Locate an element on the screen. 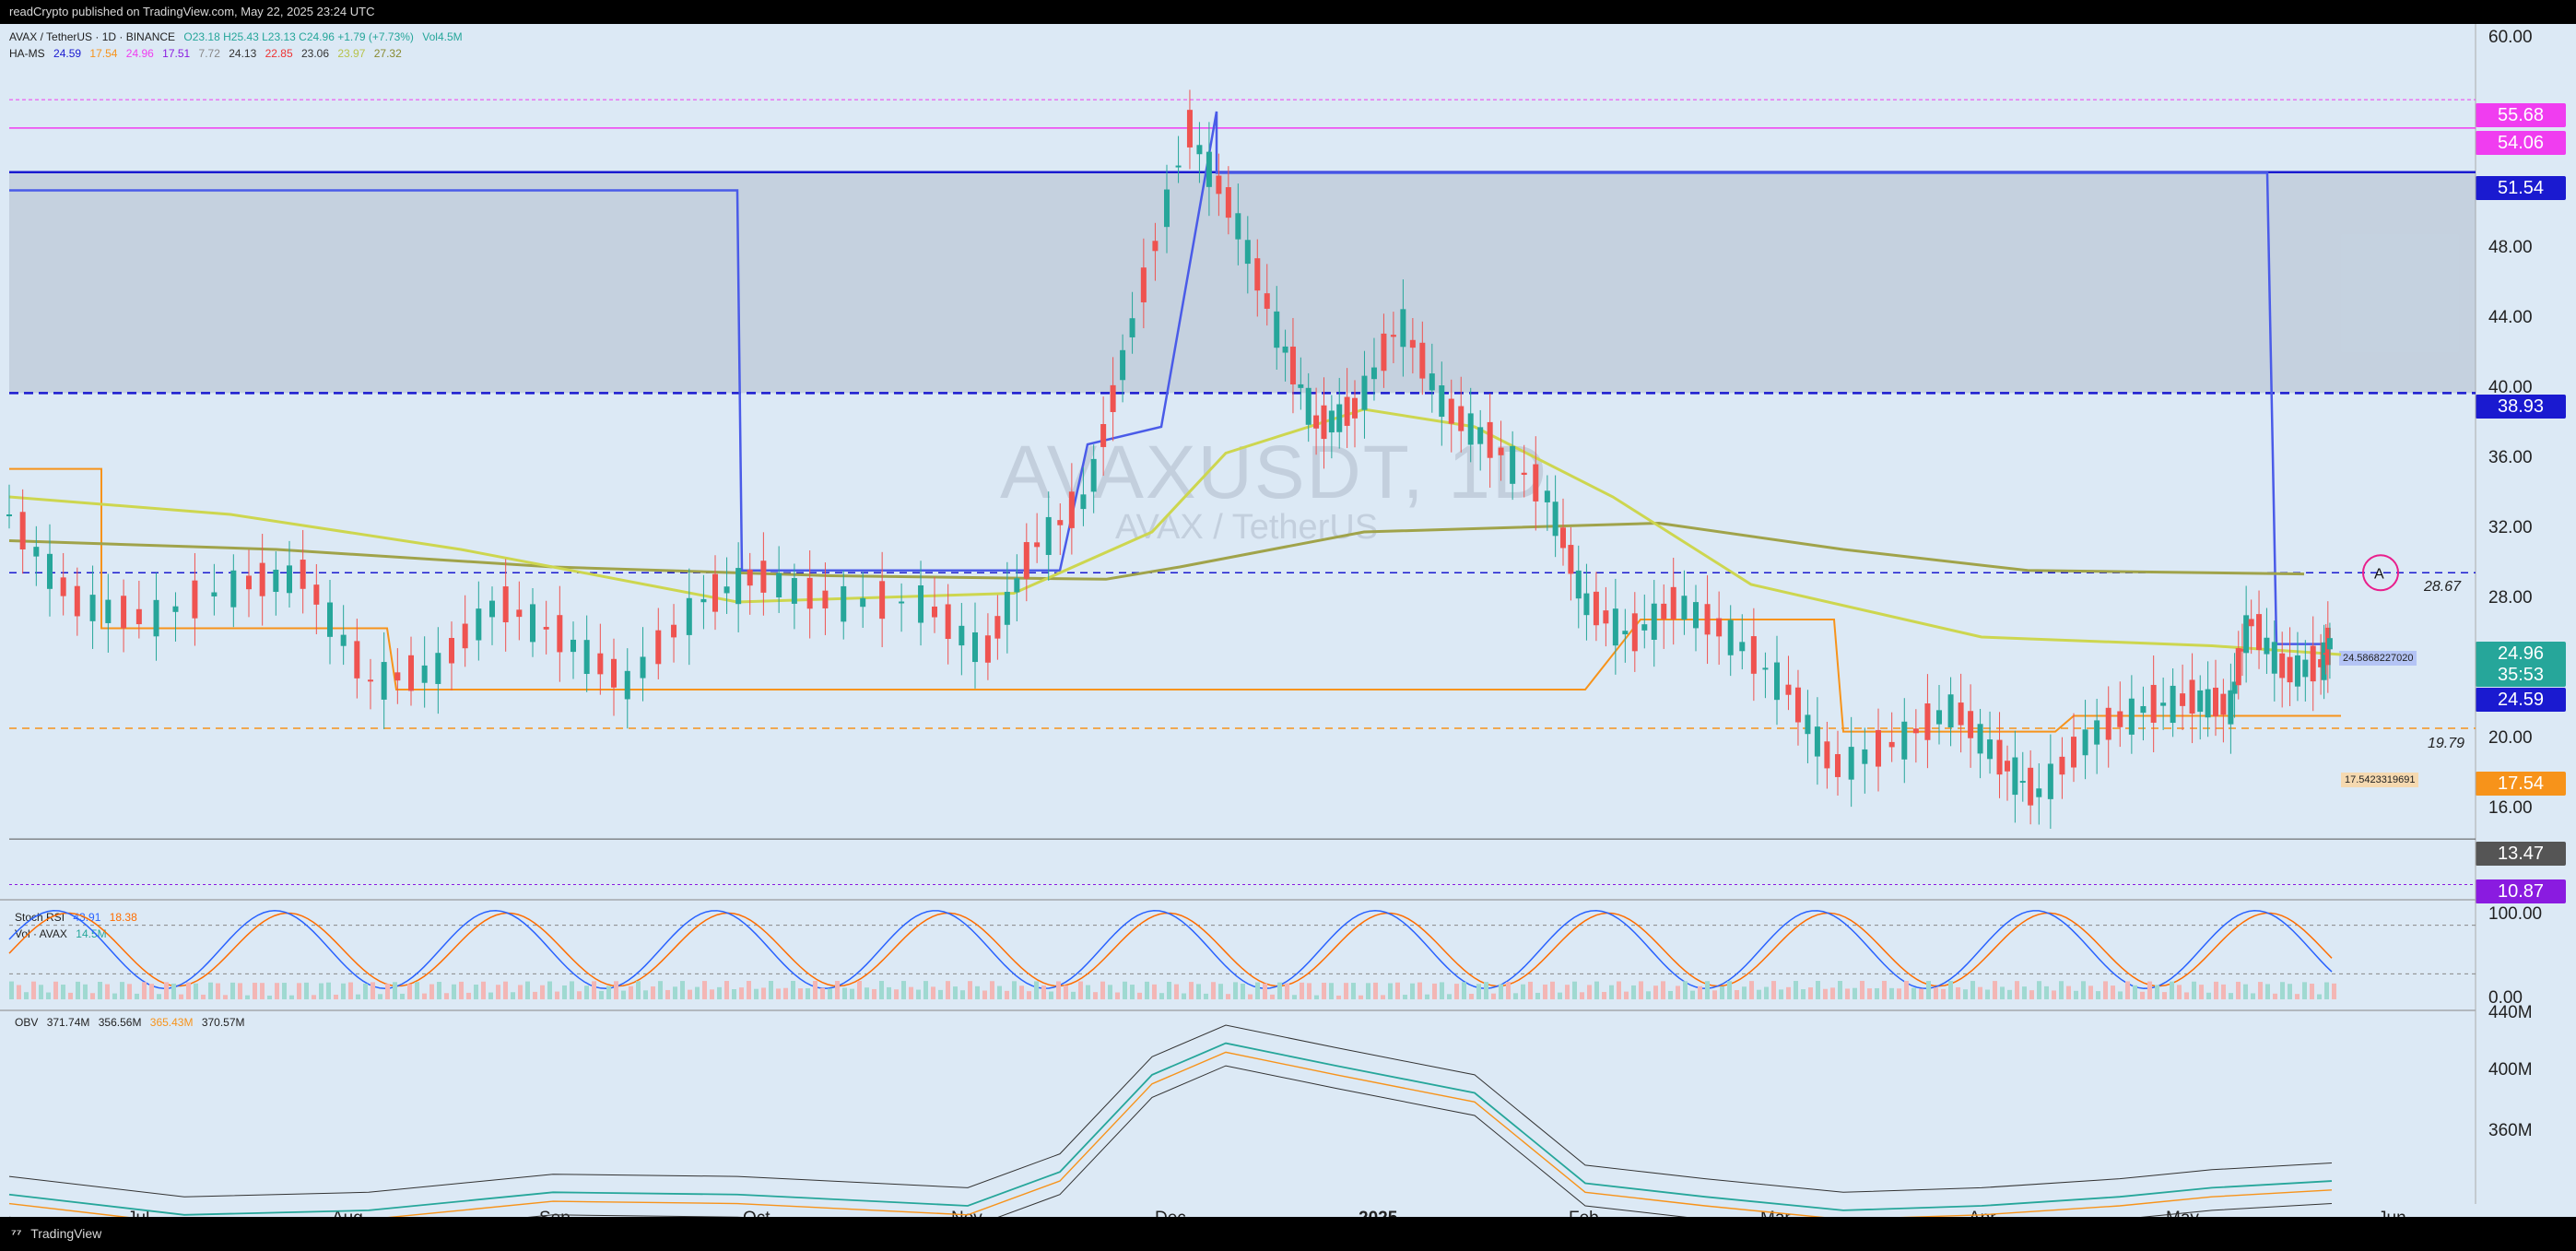 The width and height of the screenshot is (2576, 1251). brand-name: TradingView is located at coordinates (66, 1233).